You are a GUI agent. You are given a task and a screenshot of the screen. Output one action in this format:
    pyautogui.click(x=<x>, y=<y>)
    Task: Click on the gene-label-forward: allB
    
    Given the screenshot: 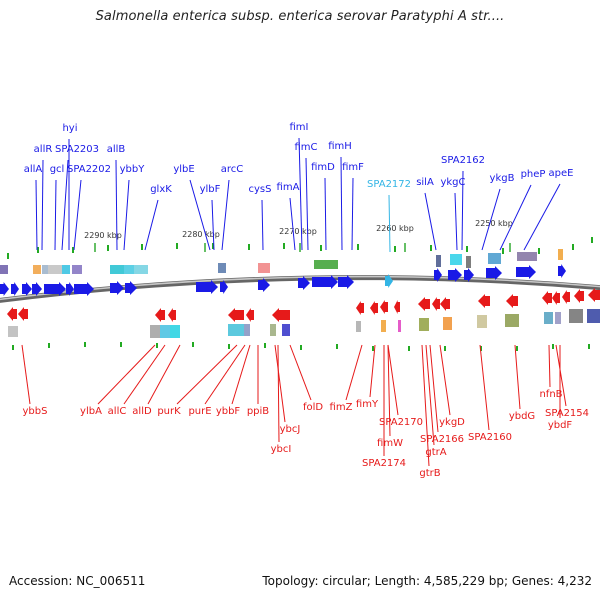 What is the action you would take?
    pyautogui.click(x=116, y=149)
    